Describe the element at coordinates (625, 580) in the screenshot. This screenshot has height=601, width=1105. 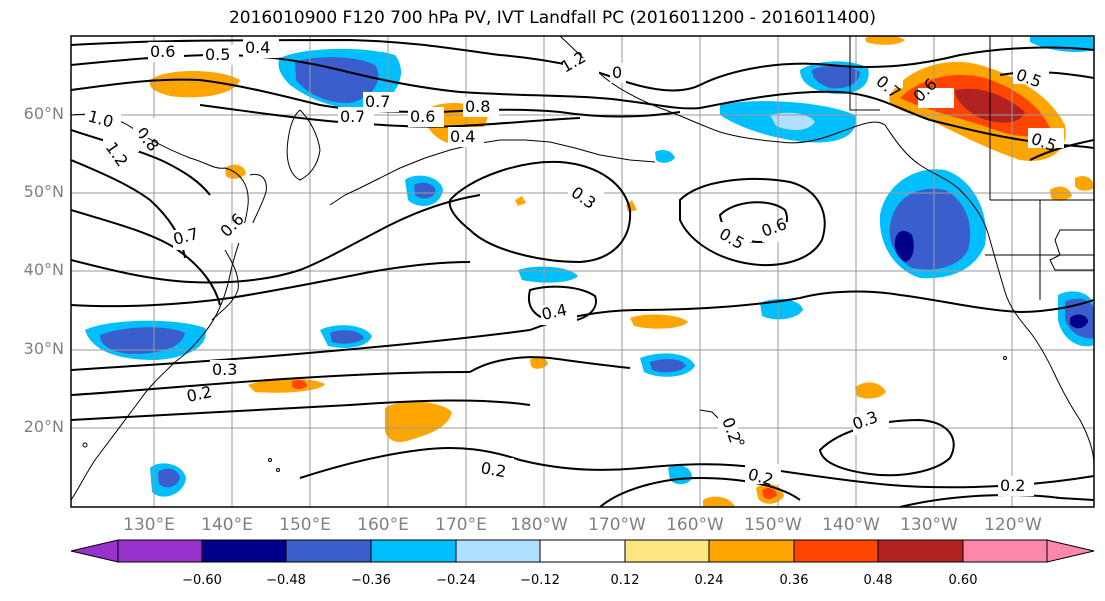
I see `colorbar-tick-label: 0.12` at that location.